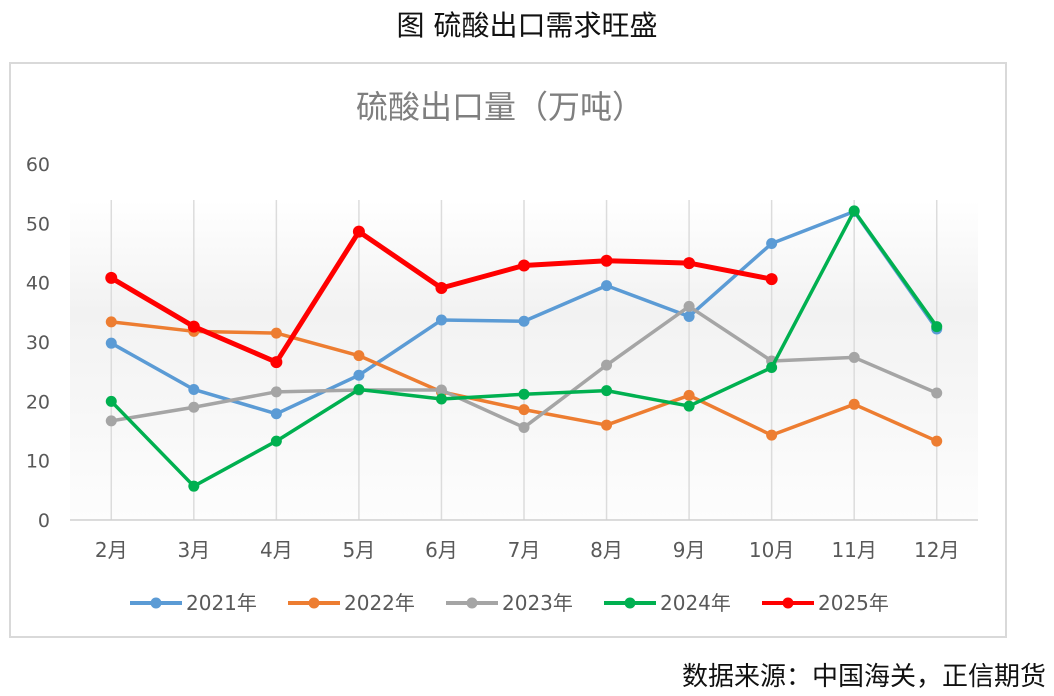 This screenshot has width=1054, height=696. What do you see at coordinates (853, 603) in the screenshot?
I see `legend-label: 2025年` at bounding box center [853, 603].